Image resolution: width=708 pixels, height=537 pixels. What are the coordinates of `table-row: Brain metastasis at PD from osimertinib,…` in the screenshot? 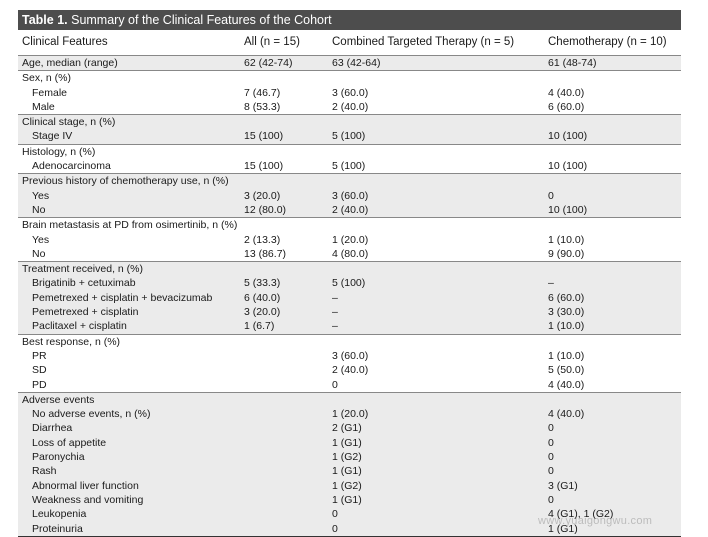 It's located at (349, 225).